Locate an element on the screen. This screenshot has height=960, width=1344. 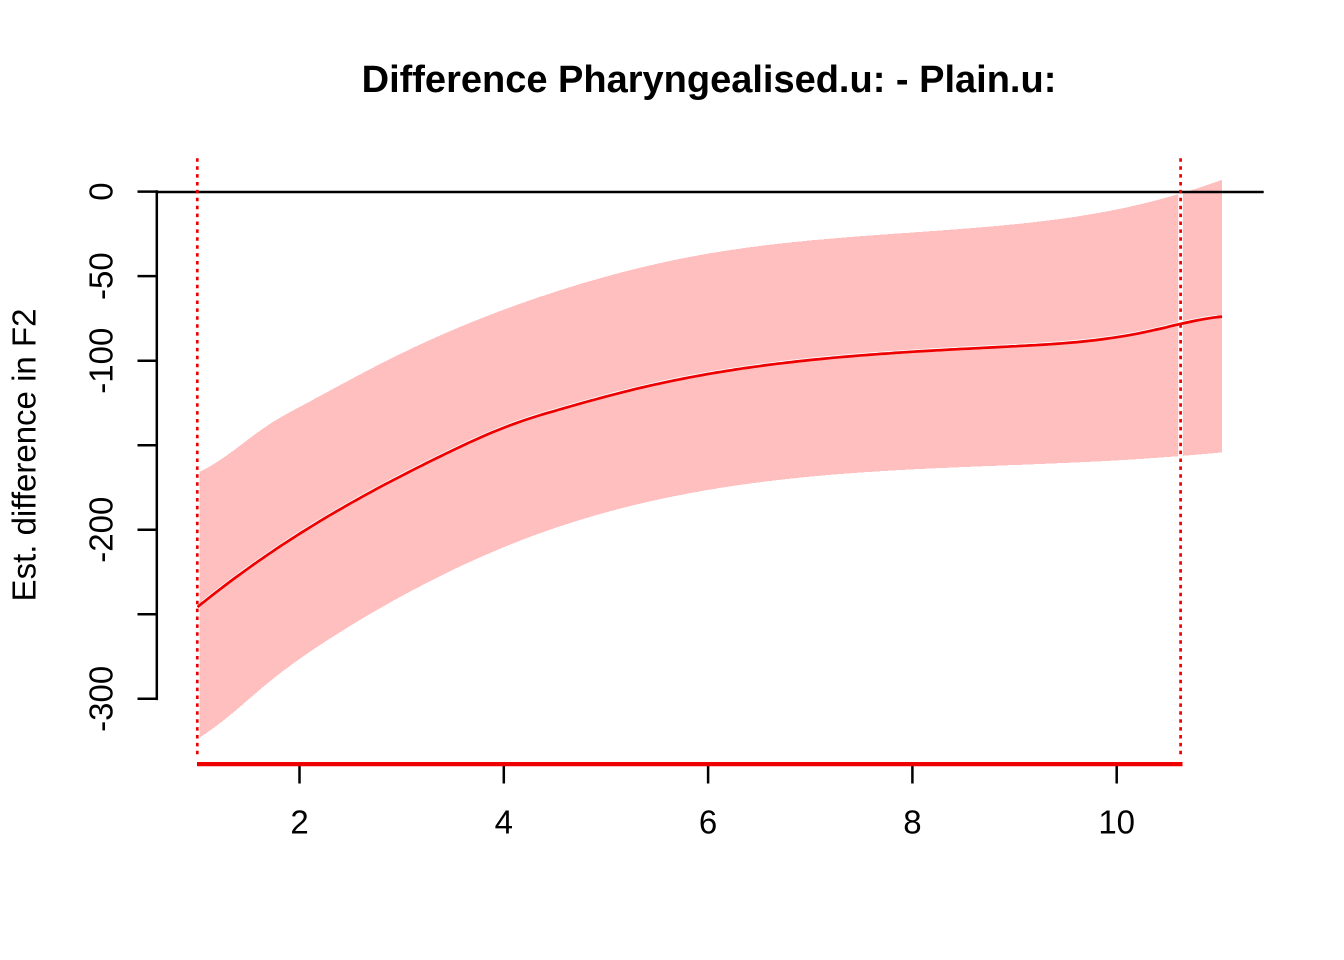
svg-text: -100 is located at coordinates (101, 361).